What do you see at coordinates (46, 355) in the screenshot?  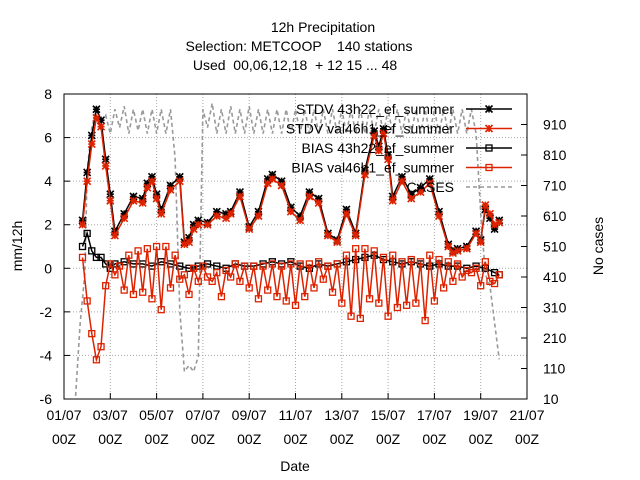 I see `y-tick-label: -4` at bounding box center [46, 355].